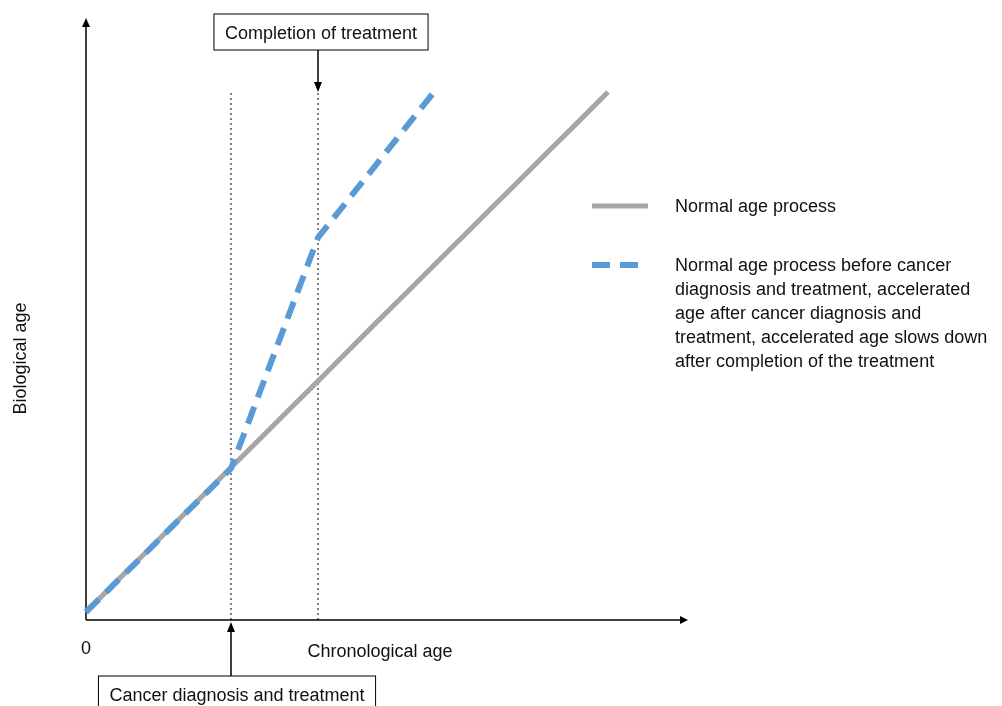 The width and height of the screenshot is (1002, 706). What do you see at coordinates (86, 648) in the screenshot?
I see `text: 0` at bounding box center [86, 648].